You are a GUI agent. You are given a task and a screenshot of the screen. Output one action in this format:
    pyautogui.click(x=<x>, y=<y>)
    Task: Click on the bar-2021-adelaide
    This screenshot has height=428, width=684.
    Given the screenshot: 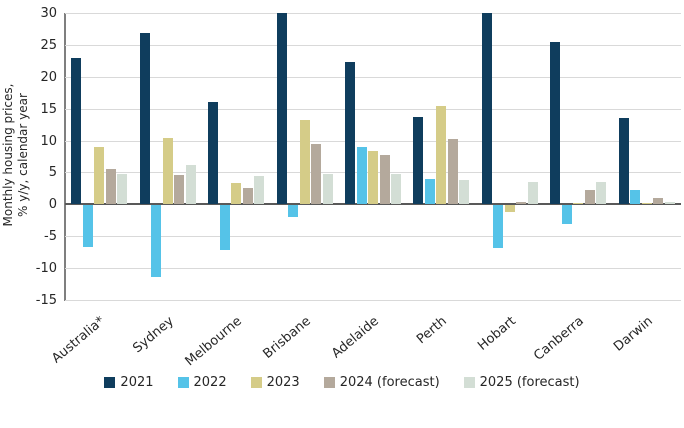 What is the action you would take?
    pyautogui.click(x=350, y=133)
    